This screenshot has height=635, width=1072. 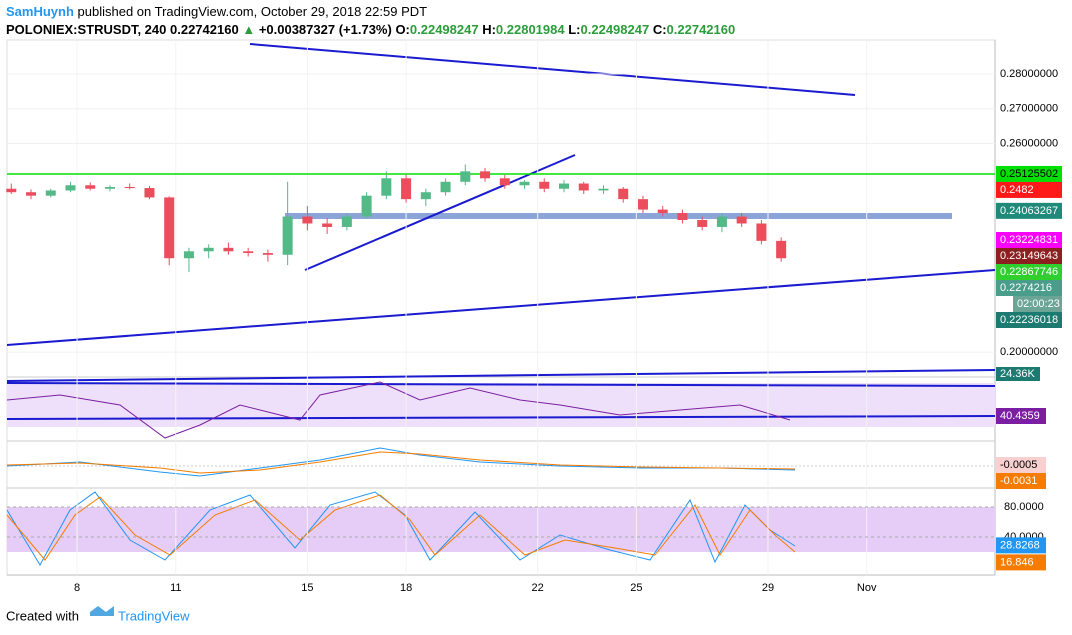 What do you see at coordinates (1018, 481) in the screenshot?
I see `price-label: -0.0031` at bounding box center [1018, 481].